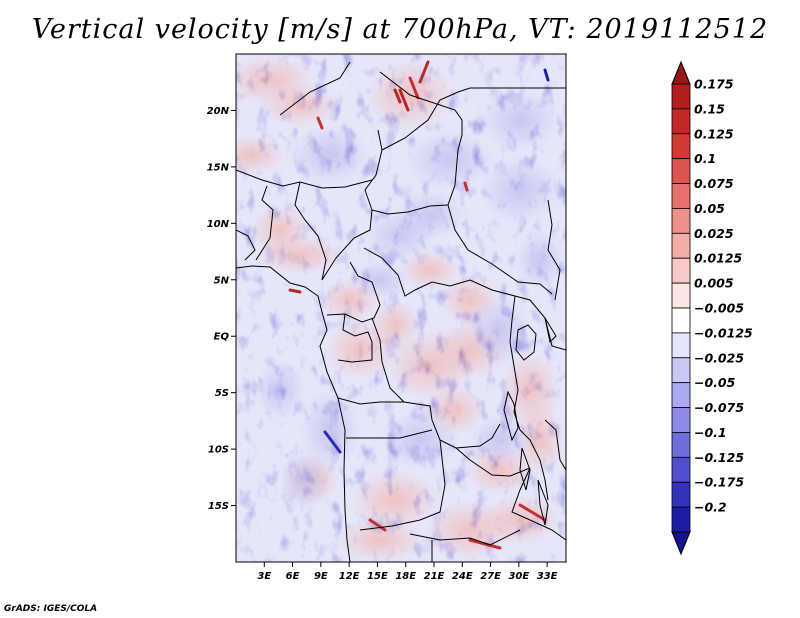  Describe the element at coordinates (714, 283) in the screenshot. I see `colorbar-label: 0.005` at that location.